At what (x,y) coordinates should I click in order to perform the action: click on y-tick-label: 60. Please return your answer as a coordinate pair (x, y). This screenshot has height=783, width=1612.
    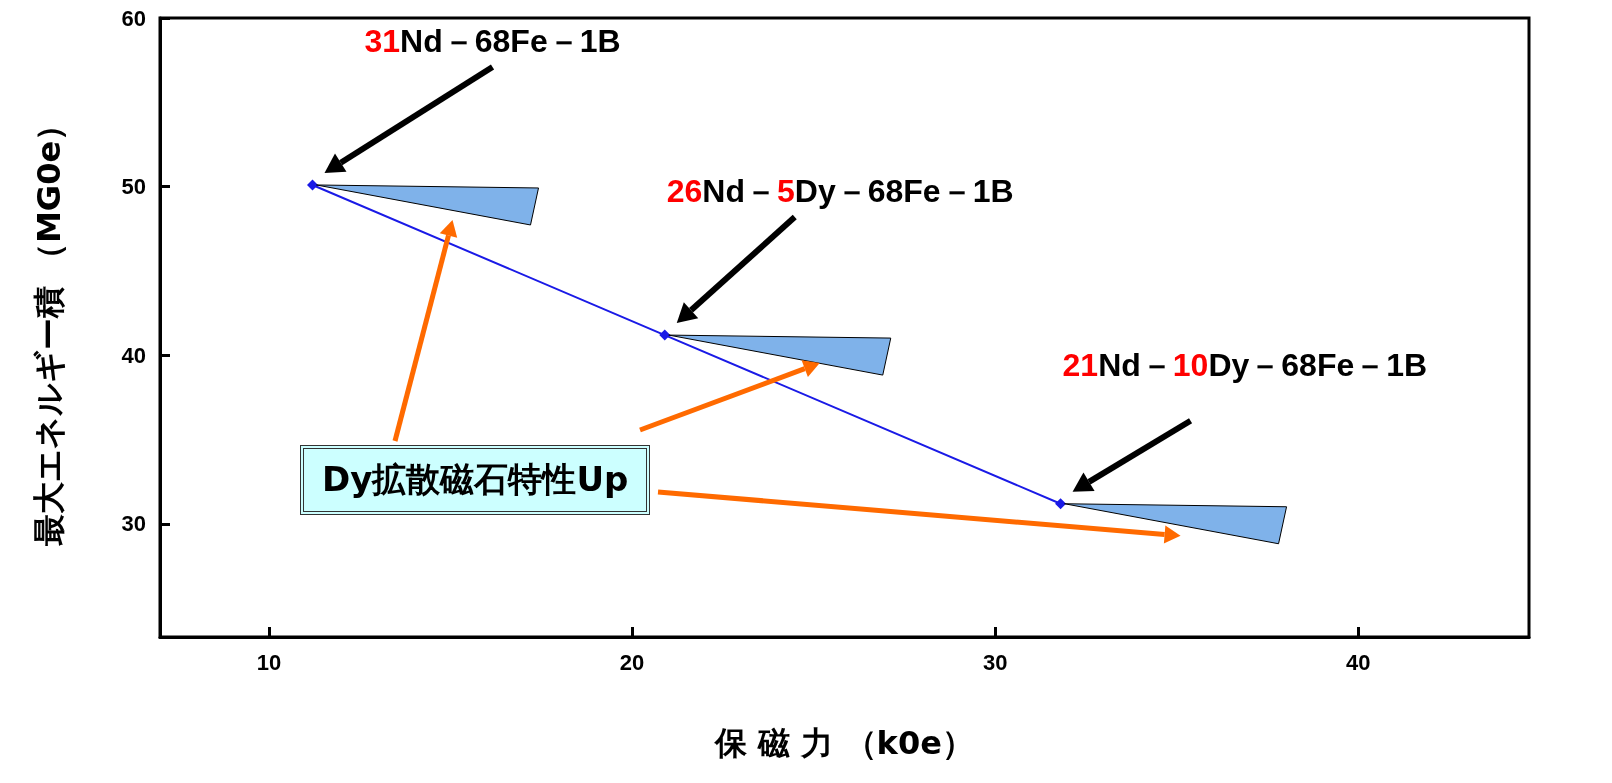
    Looking at the image, I should click on (133, 18).